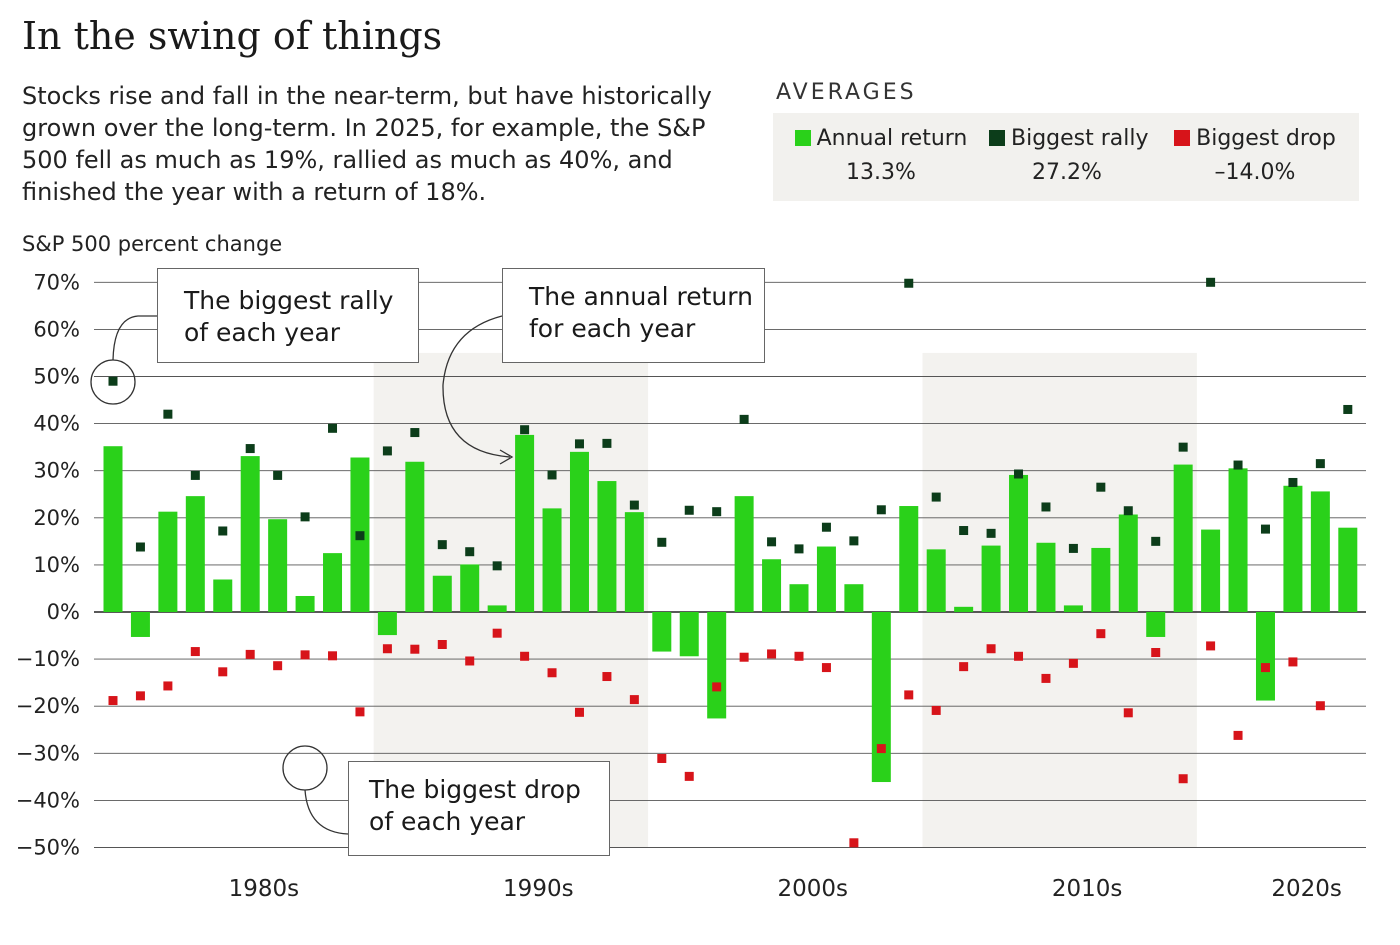 The height and width of the screenshot is (945, 1400). Describe the element at coordinates (641, 296) in the screenshot. I see `callout-line: The annual return` at that location.